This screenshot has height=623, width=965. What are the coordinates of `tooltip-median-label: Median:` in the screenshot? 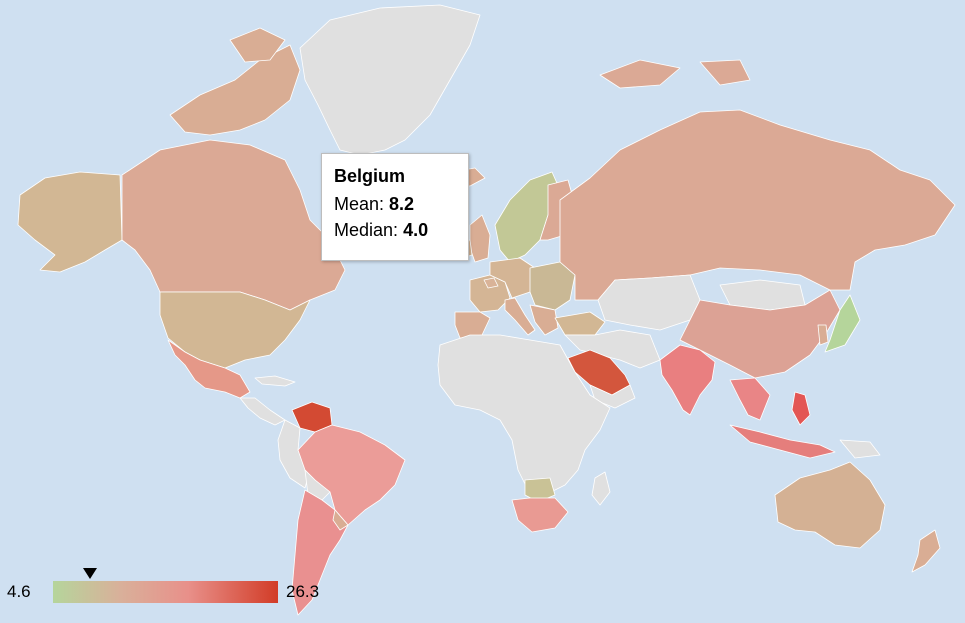 It's located at (366, 230).